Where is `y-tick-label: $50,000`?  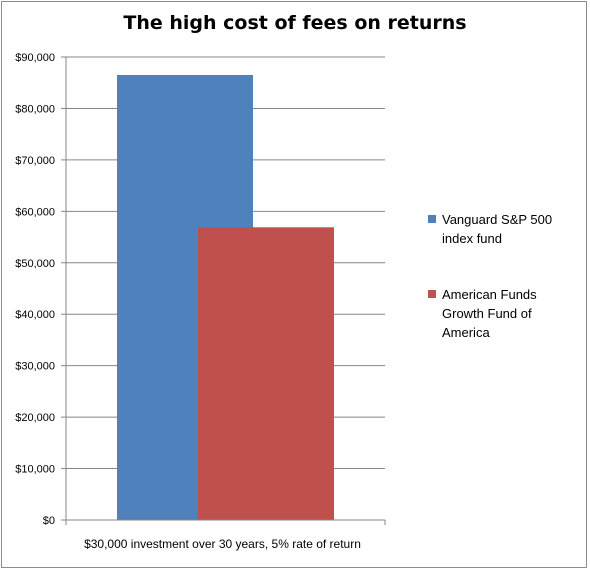 y-tick-label: $50,000 is located at coordinates (35, 264).